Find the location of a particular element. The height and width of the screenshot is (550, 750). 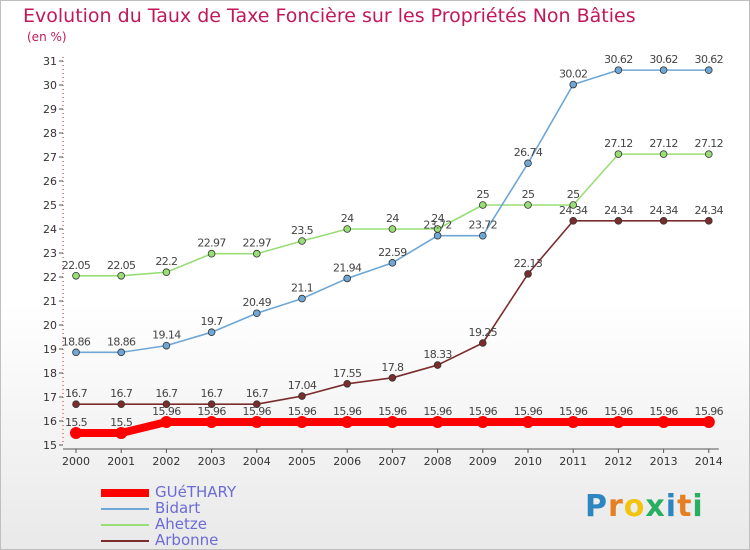

x-tick-label: 2006 is located at coordinates (347, 461).